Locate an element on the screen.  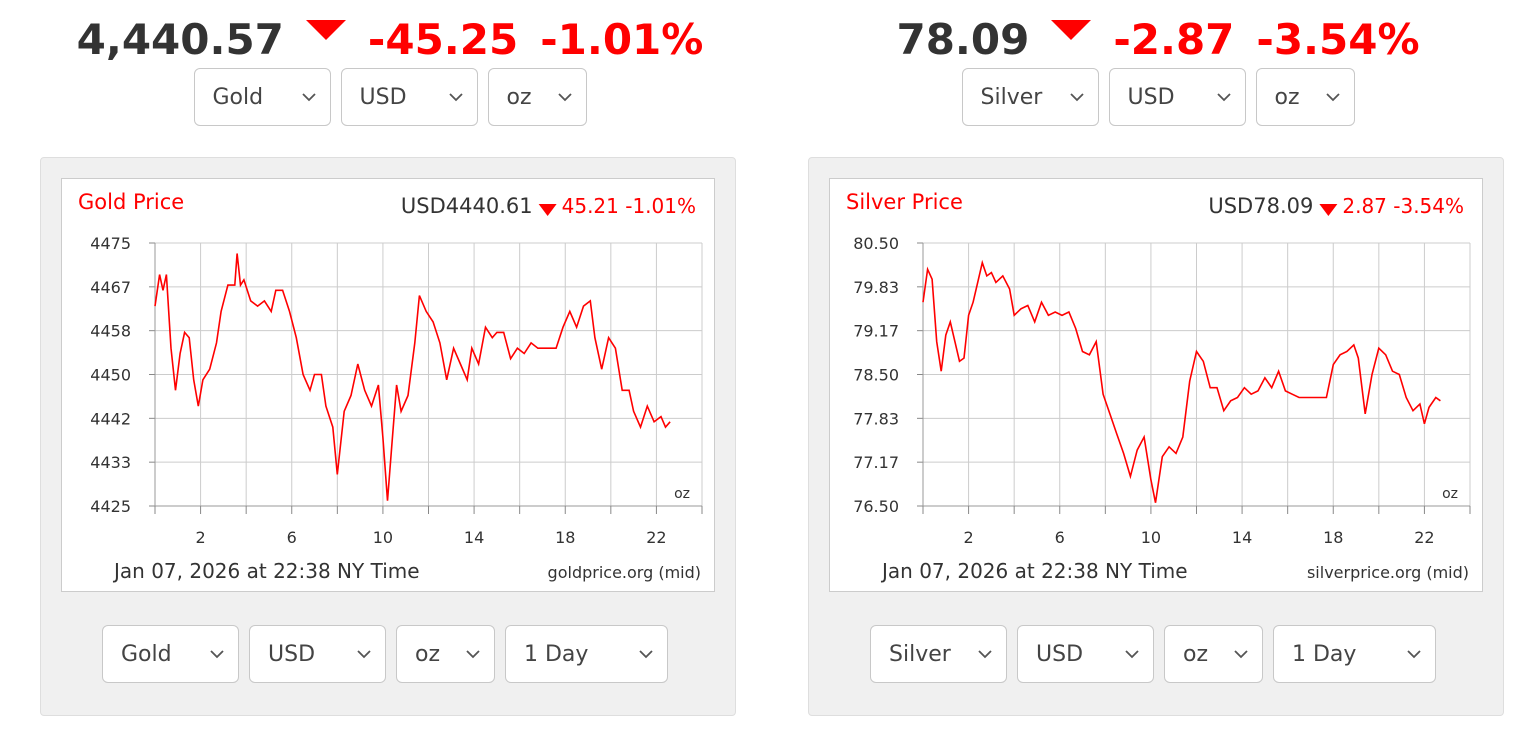
silver-quote: 78.09 -2.87 -3.54% is located at coordinates (1158, 39).